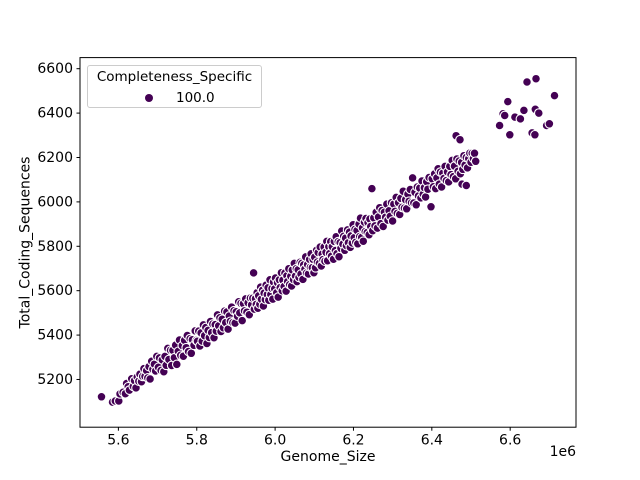 This screenshot has height=480, width=640. Describe the element at coordinates (55, 247) in the screenshot. I see `y-tick-label: 5800` at that location.